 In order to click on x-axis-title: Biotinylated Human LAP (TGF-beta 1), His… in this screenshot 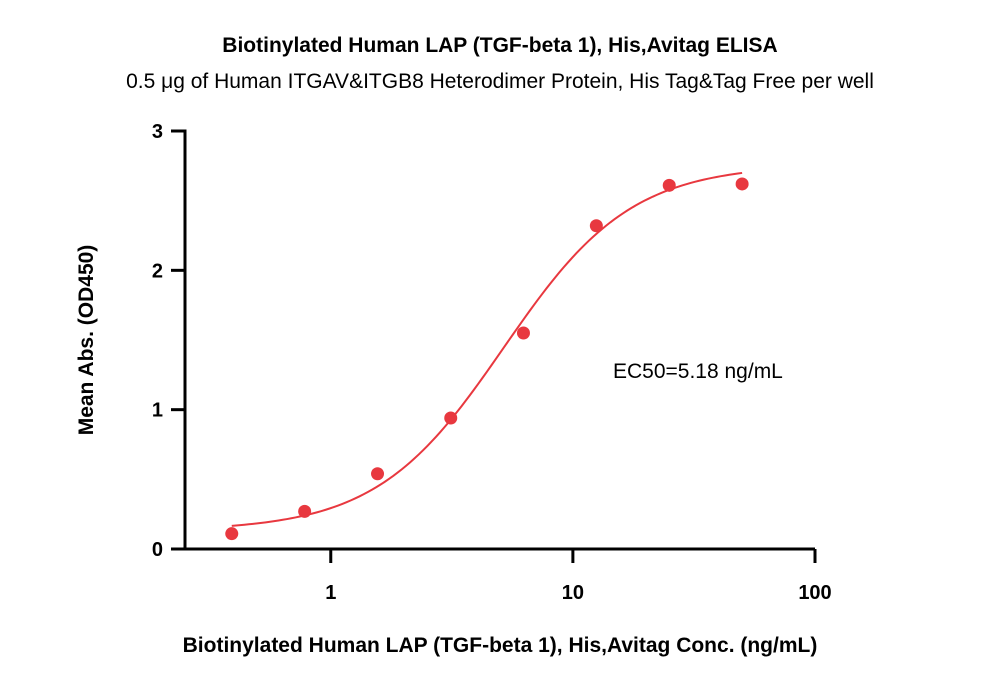, I will do `click(500, 645)`.